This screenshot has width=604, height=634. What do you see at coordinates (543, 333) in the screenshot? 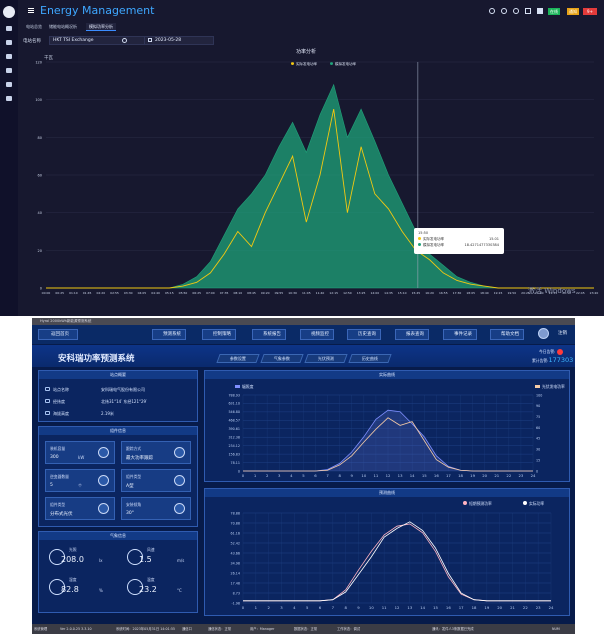
I see `user-avatar-icon` at bounding box center [543, 333].